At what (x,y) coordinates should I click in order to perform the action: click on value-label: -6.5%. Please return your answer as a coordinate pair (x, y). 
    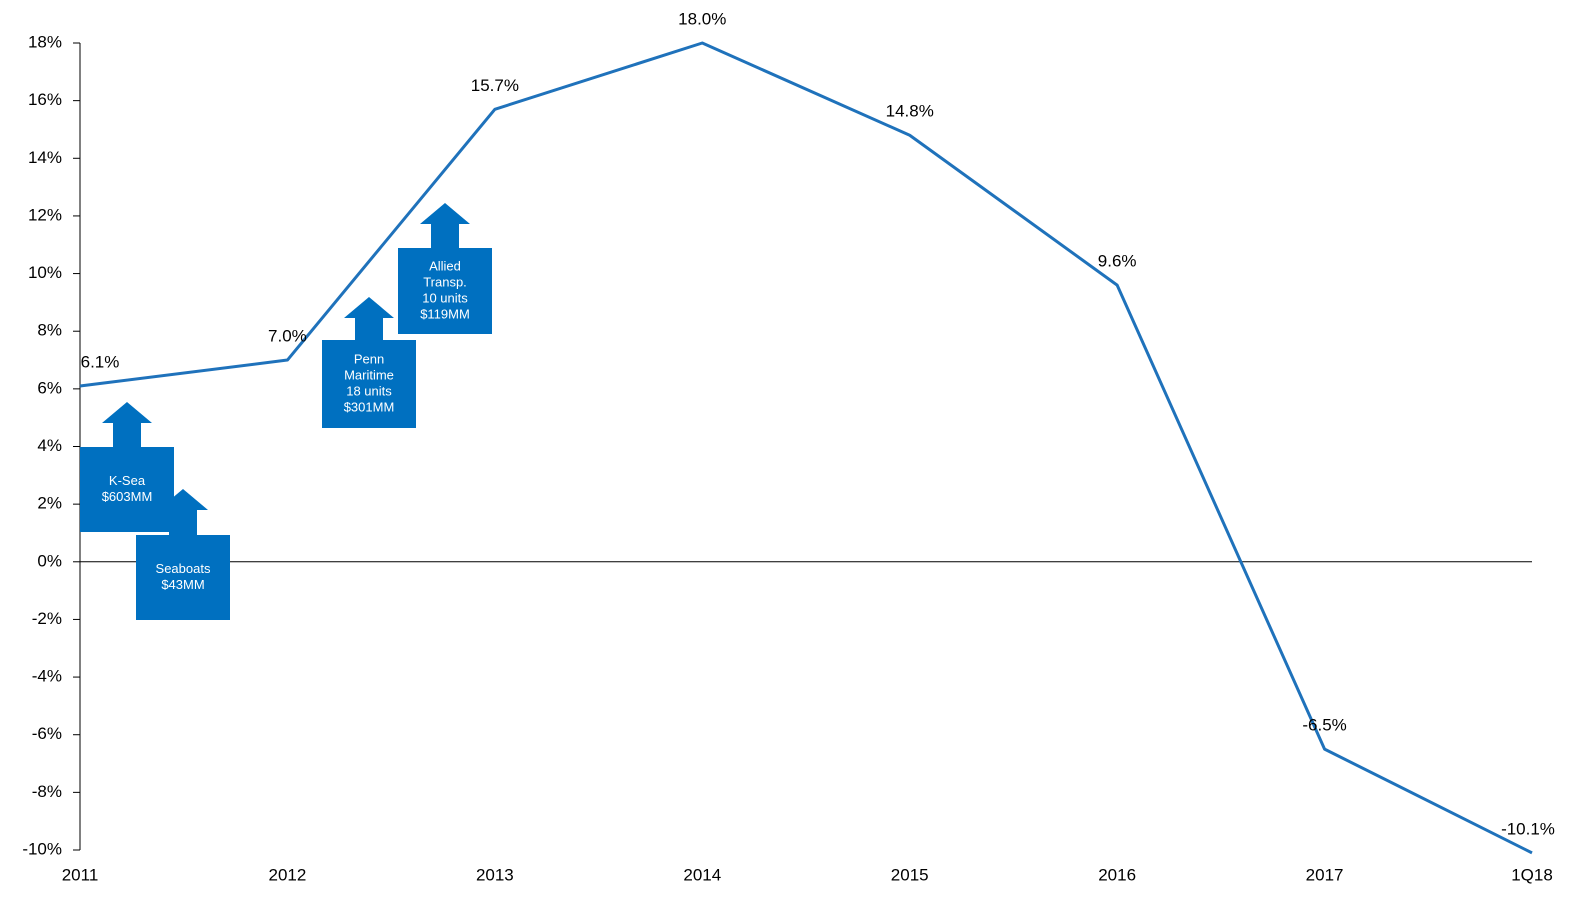
    Looking at the image, I should click on (1324, 725).